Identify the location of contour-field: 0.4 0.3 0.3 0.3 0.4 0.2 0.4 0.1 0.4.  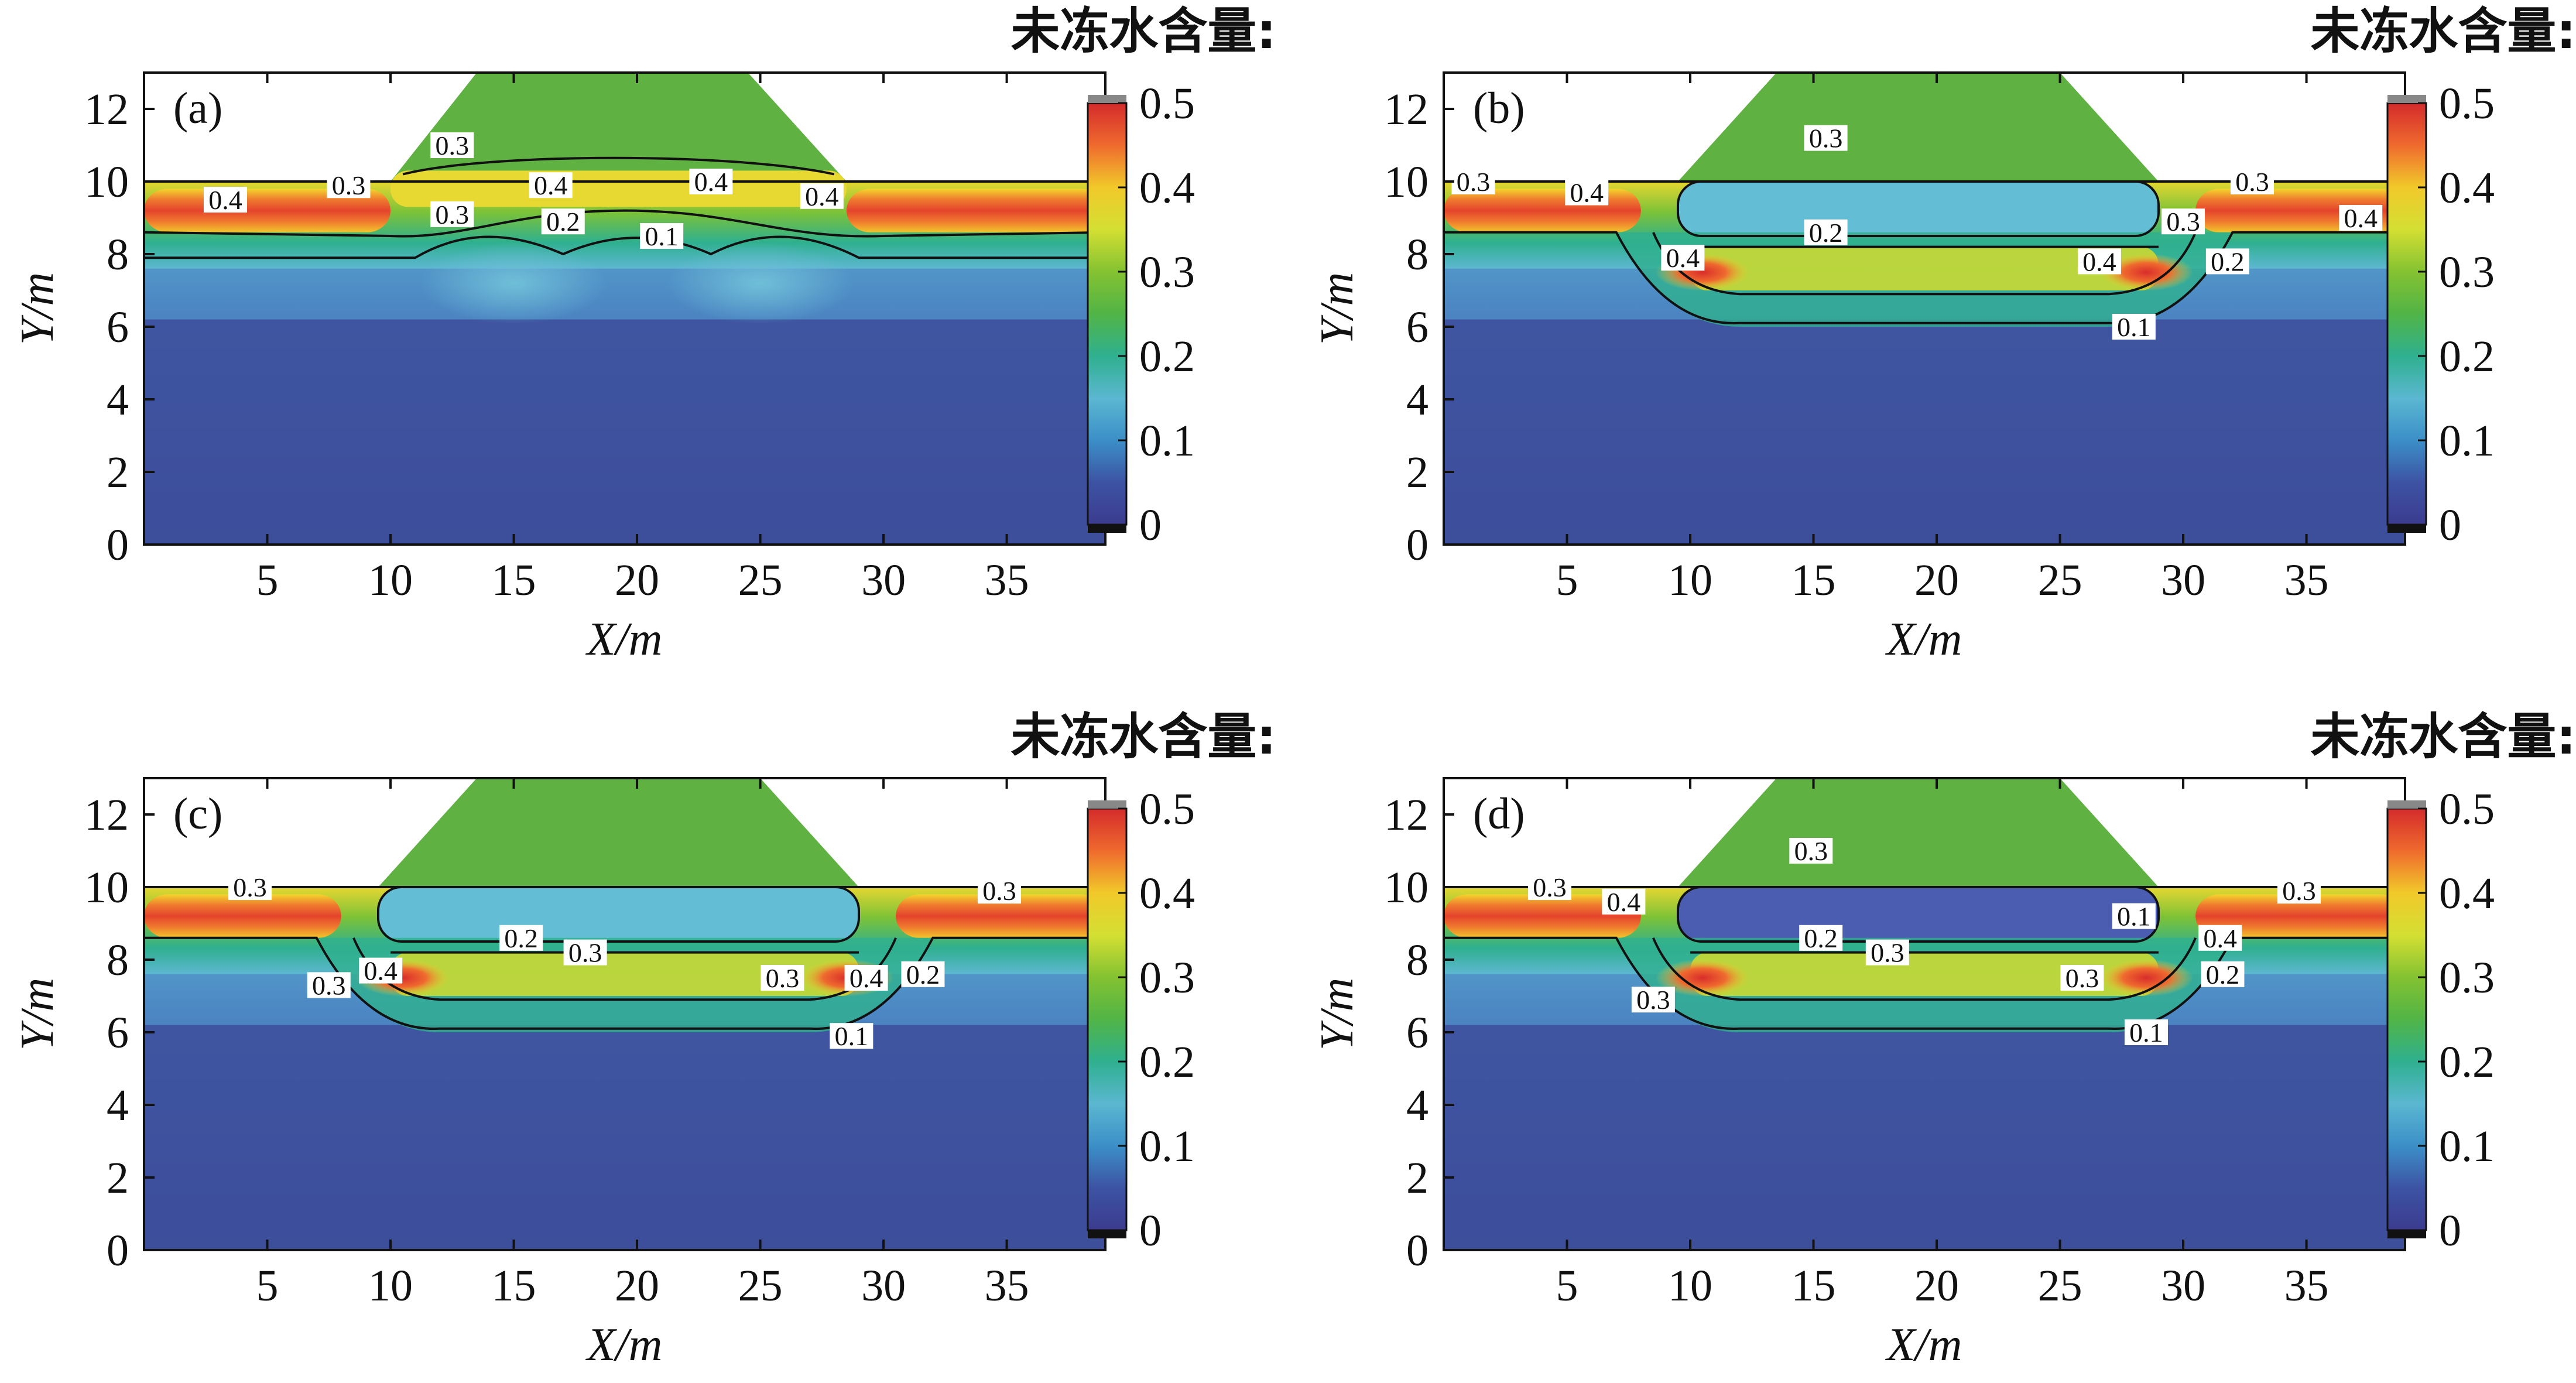
(624, 309).